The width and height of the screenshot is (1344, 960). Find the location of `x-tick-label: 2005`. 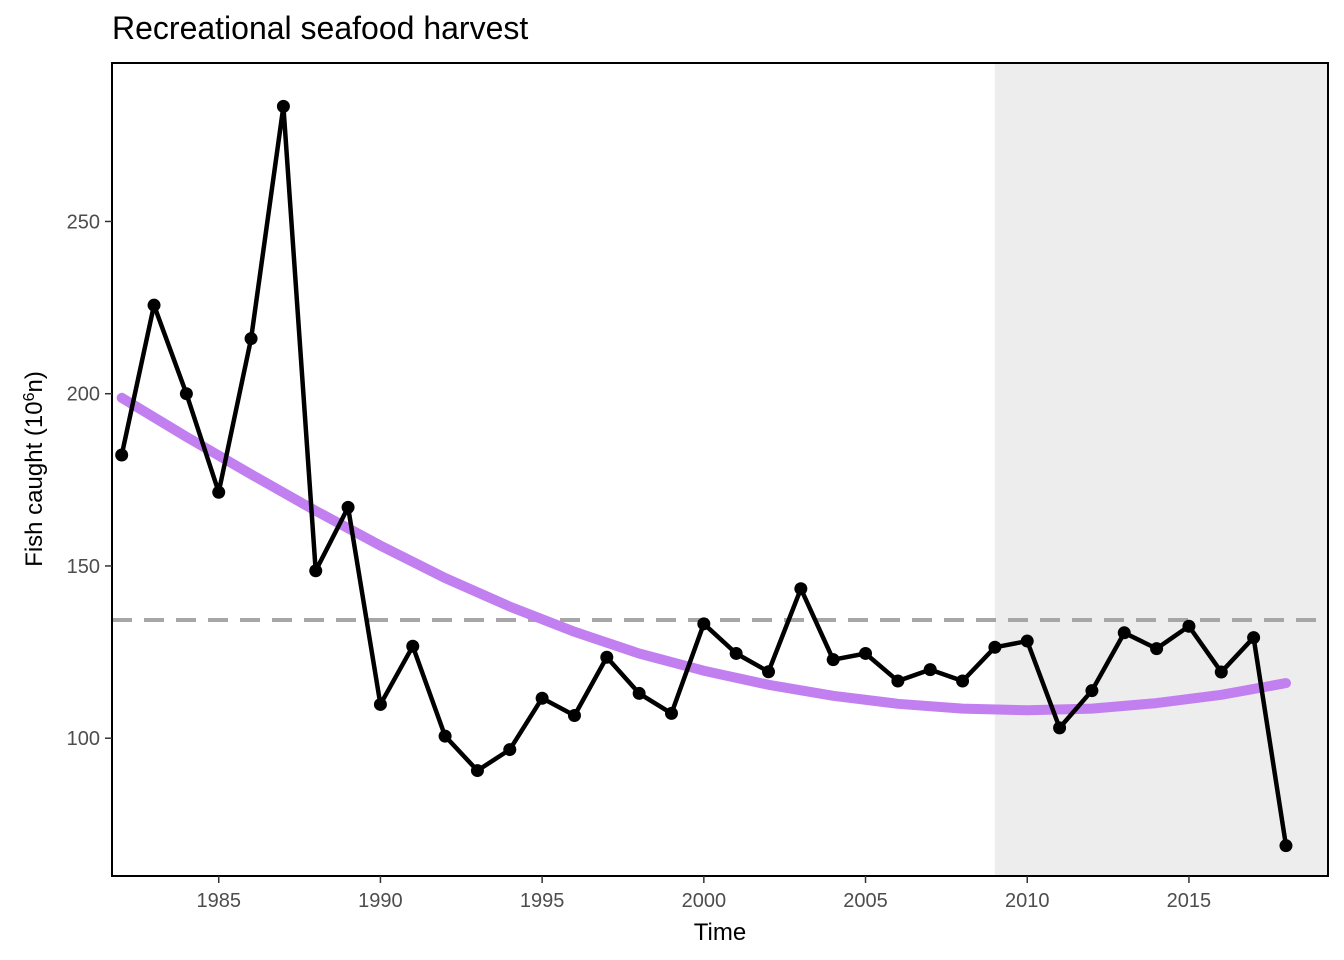

x-tick-label: 2005 is located at coordinates (865, 901).